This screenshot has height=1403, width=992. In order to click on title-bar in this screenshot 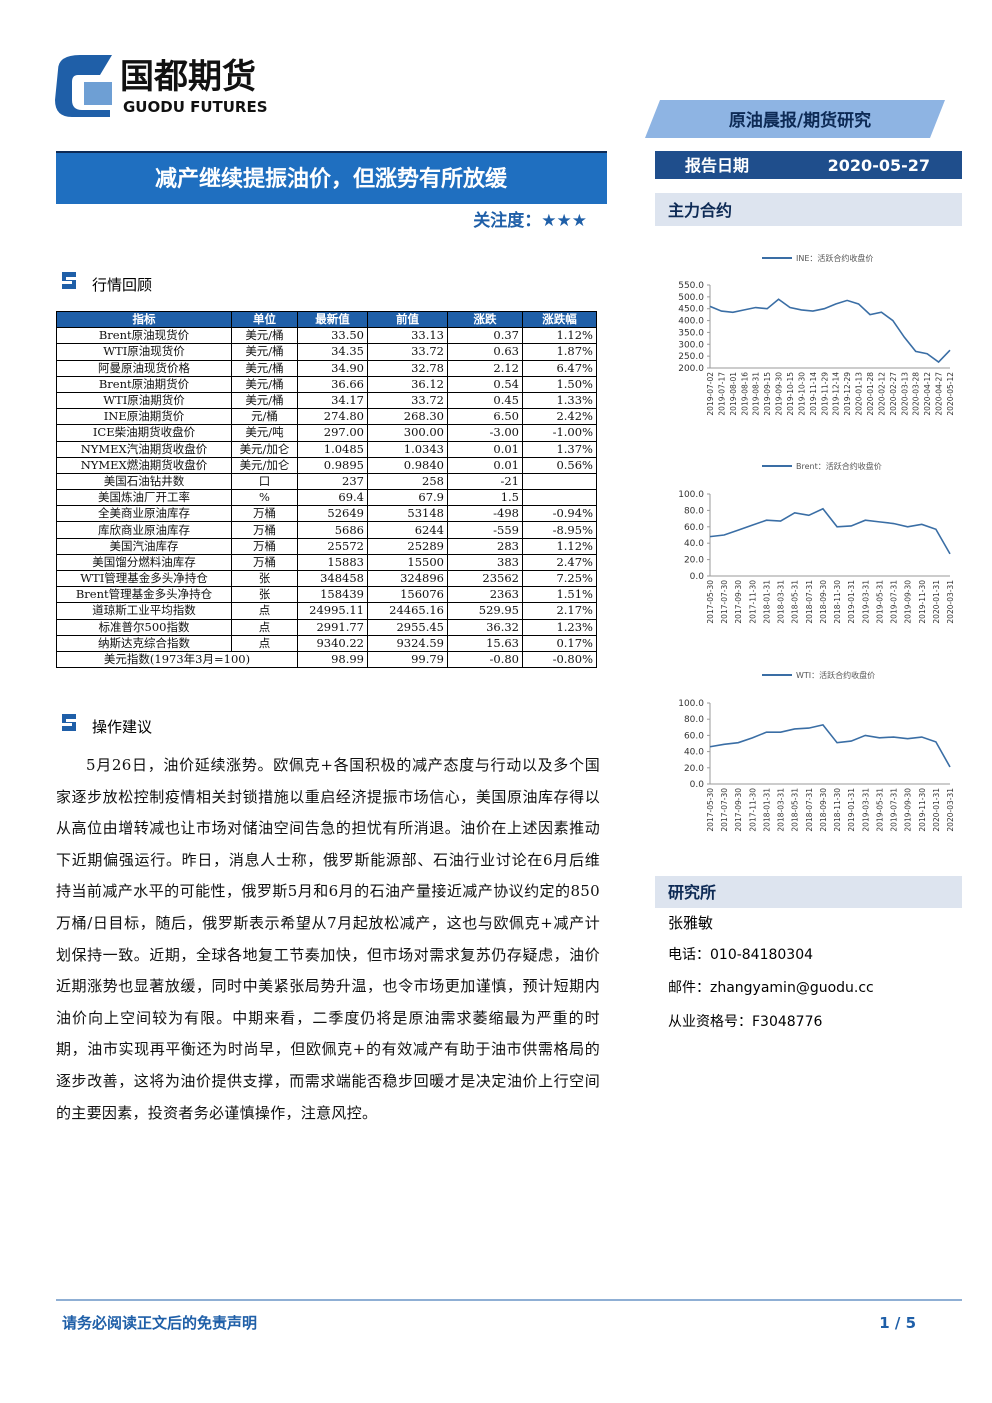, I will do `click(331, 177)`.